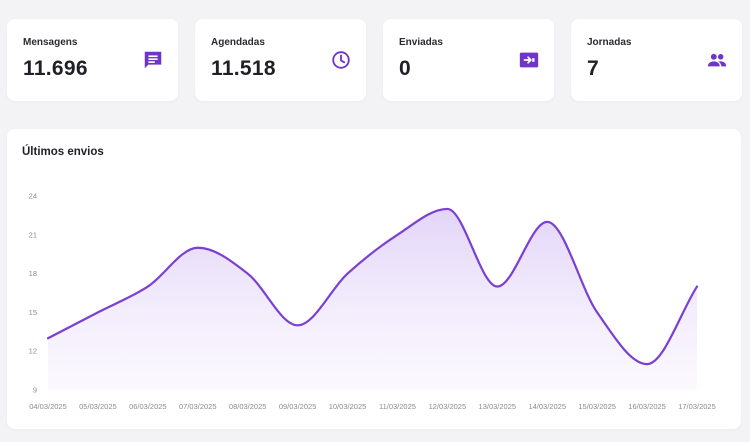 This screenshot has height=442, width=750. What do you see at coordinates (63, 152) in the screenshot?
I see `chart-title: Últimos envios` at bounding box center [63, 152].